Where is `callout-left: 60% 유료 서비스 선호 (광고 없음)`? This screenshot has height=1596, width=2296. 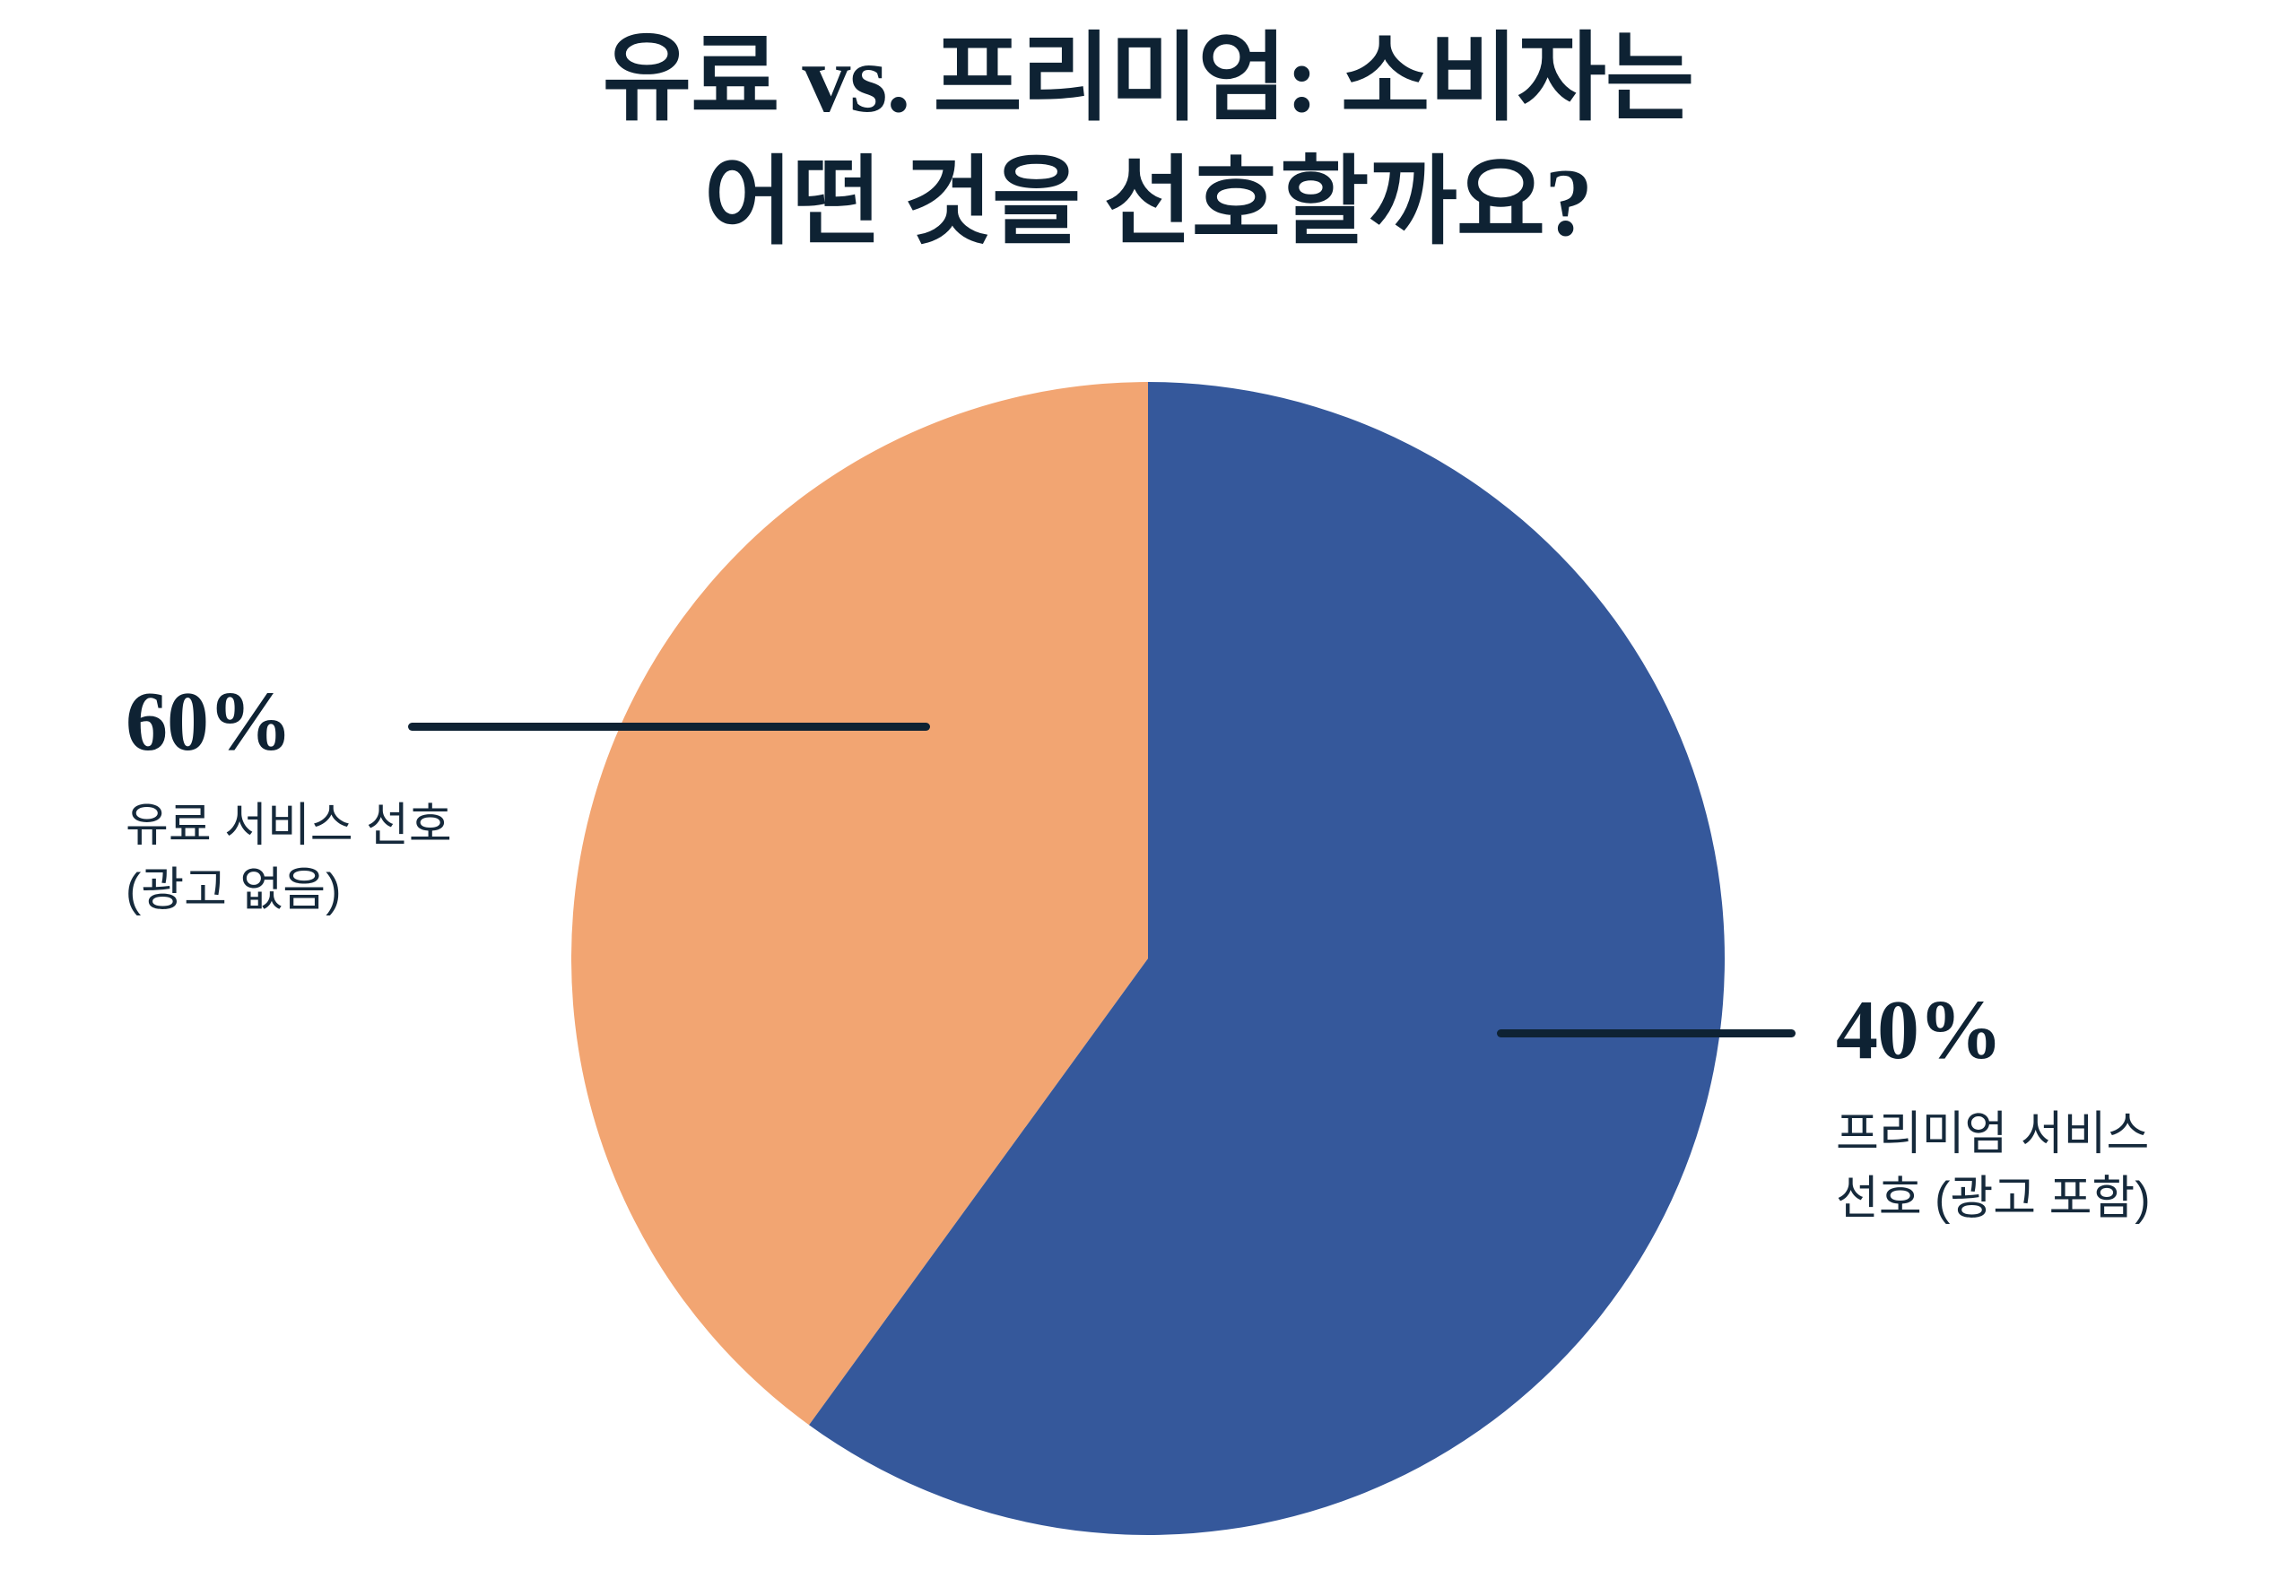
callout-left: 60% 유료 서비스 선호 (광고 없음) is located at coordinates (359, 802).